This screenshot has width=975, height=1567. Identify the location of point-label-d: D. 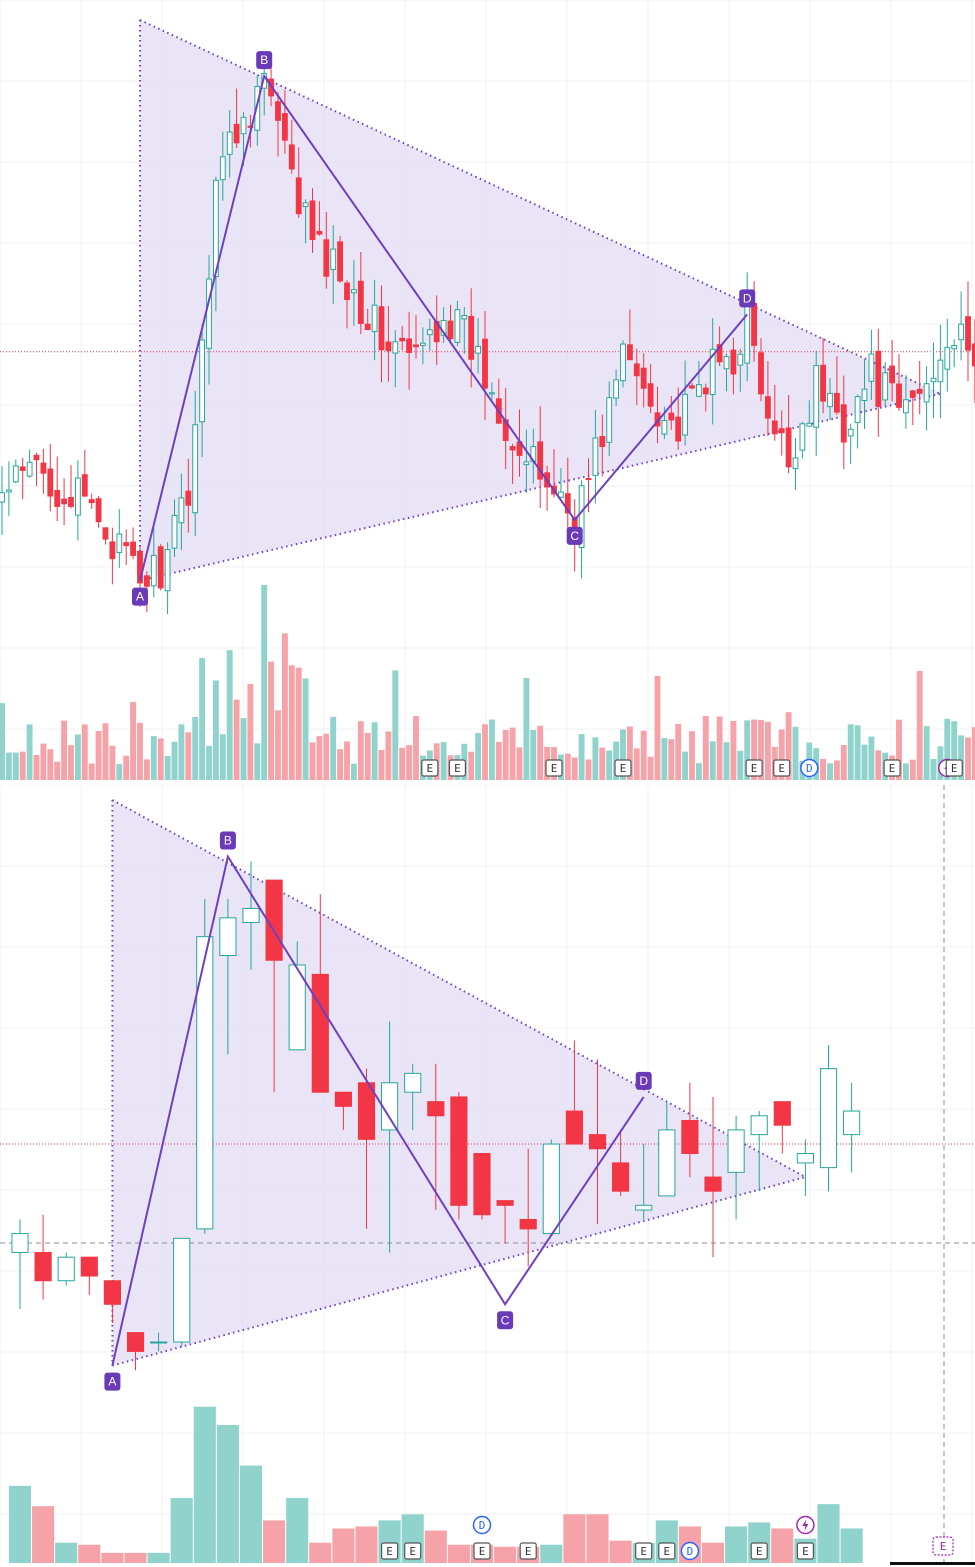
(643, 1080).